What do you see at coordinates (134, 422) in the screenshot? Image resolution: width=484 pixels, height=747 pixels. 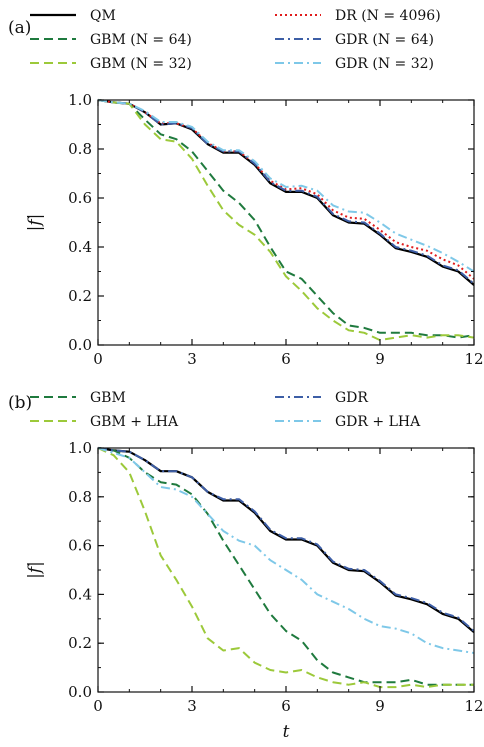 I see `legend-label: GBM + LHA` at bounding box center [134, 422].